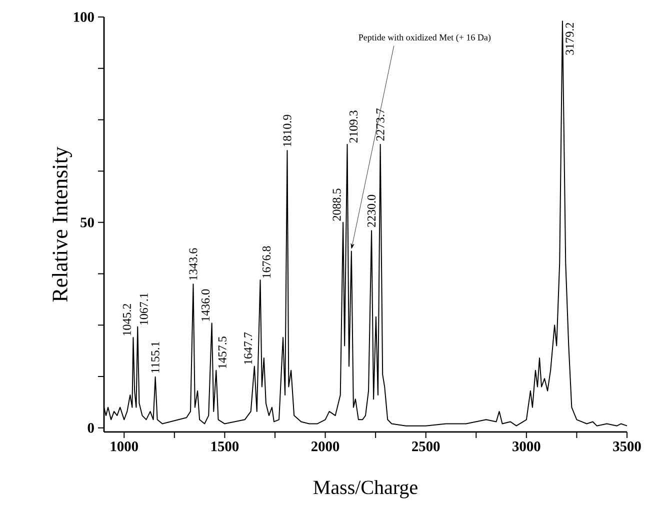 This screenshot has height=521, width=645. What do you see at coordinates (526, 447) in the screenshot?
I see `x-tick-label: 3000` at bounding box center [526, 447].